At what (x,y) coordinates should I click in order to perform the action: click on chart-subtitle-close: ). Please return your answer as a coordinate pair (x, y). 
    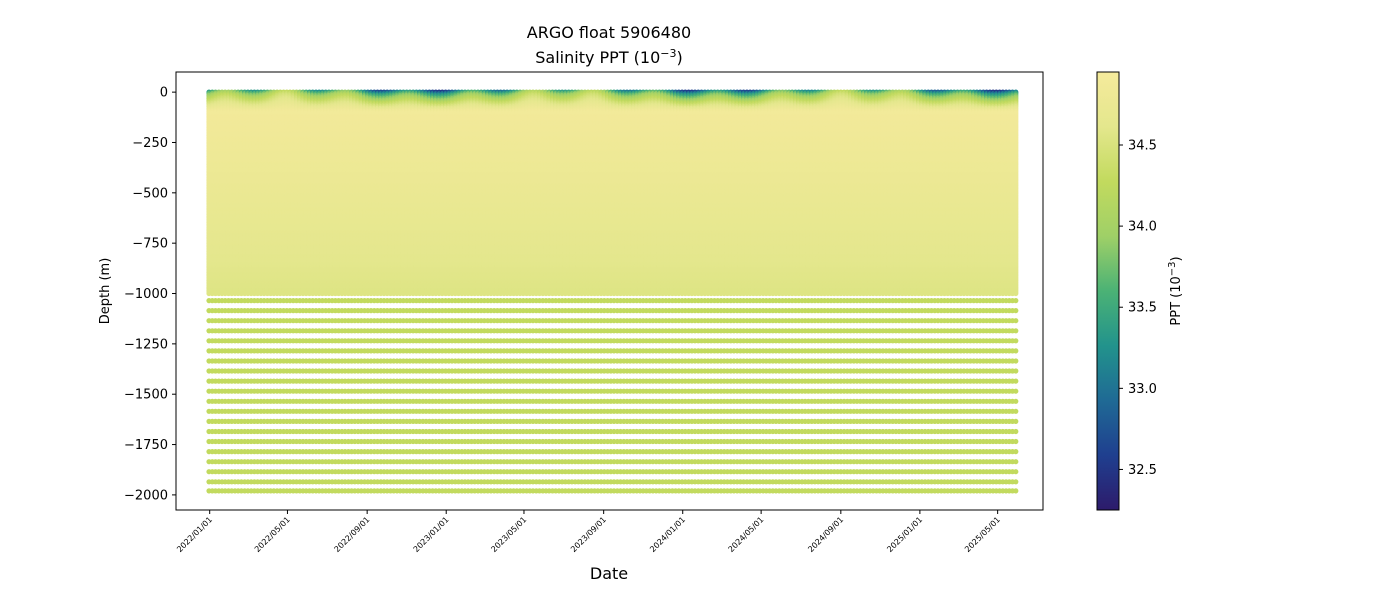
    Looking at the image, I should click on (680, 57).